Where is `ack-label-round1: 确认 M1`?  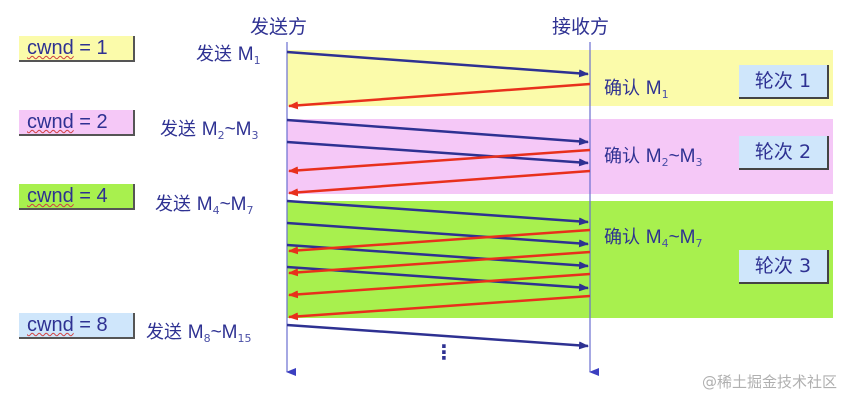
ack-label-round1: 确认 M1 is located at coordinates (636, 89).